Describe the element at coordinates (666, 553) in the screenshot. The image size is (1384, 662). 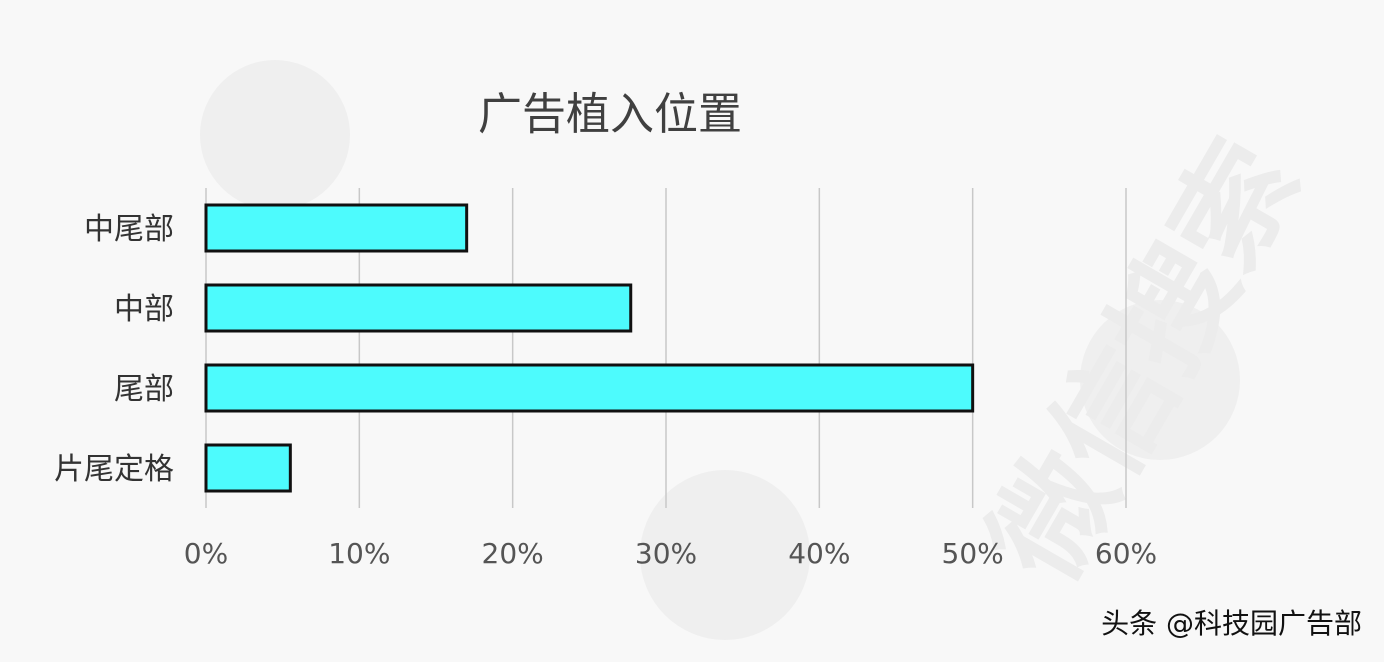
I see `x-tick-label: 30%` at that location.